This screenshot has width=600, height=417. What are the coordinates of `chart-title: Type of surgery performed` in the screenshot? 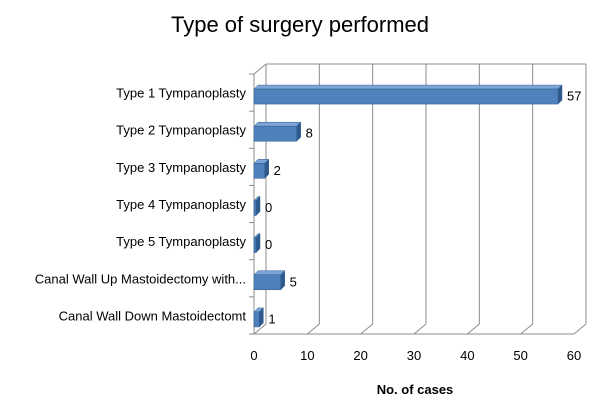 It's located at (300, 24).